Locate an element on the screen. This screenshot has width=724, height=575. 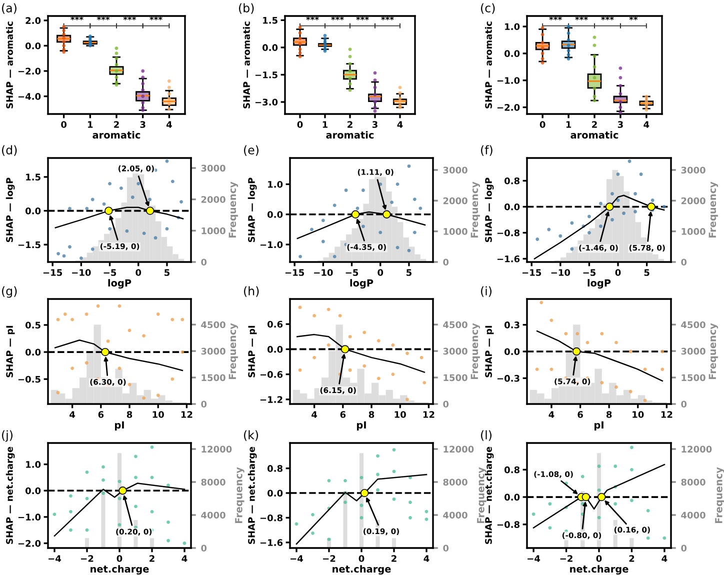
chart-title: (d) is located at coordinates (9, 150).